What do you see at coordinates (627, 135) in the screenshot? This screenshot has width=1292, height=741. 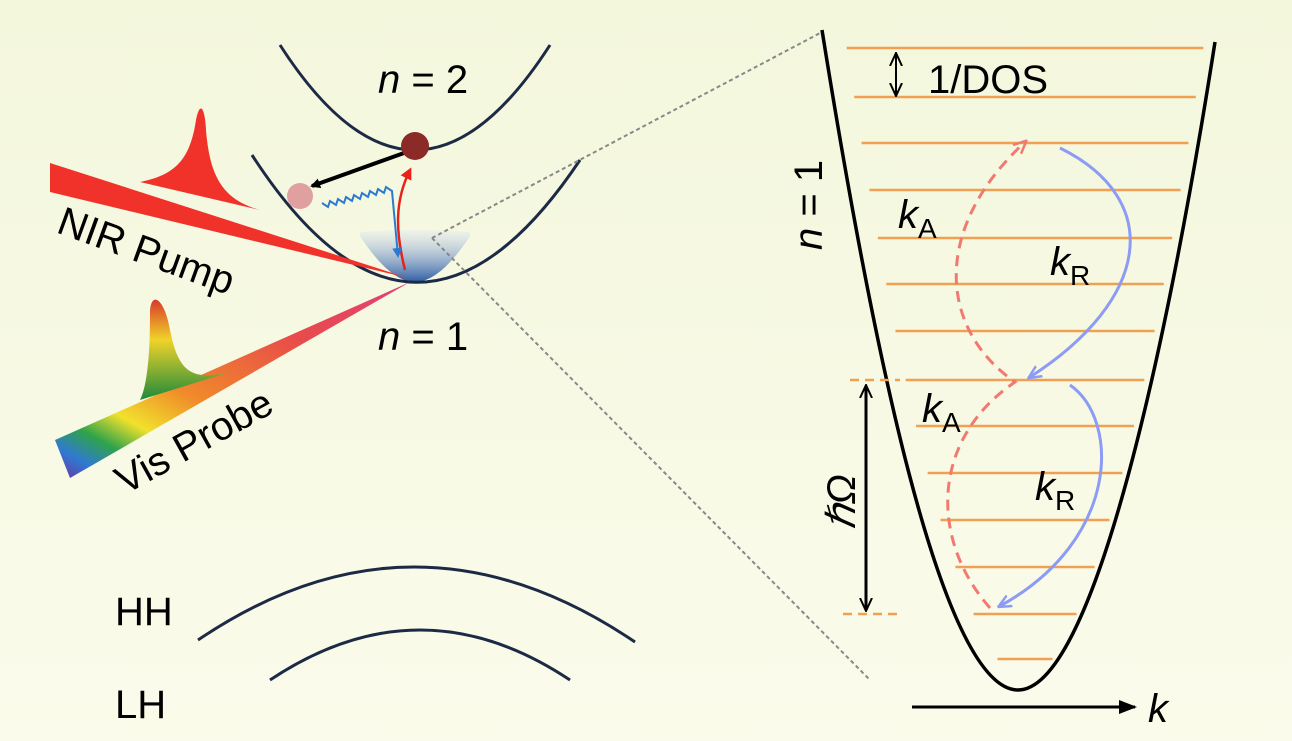 I see `zoom-line` at bounding box center [627, 135].